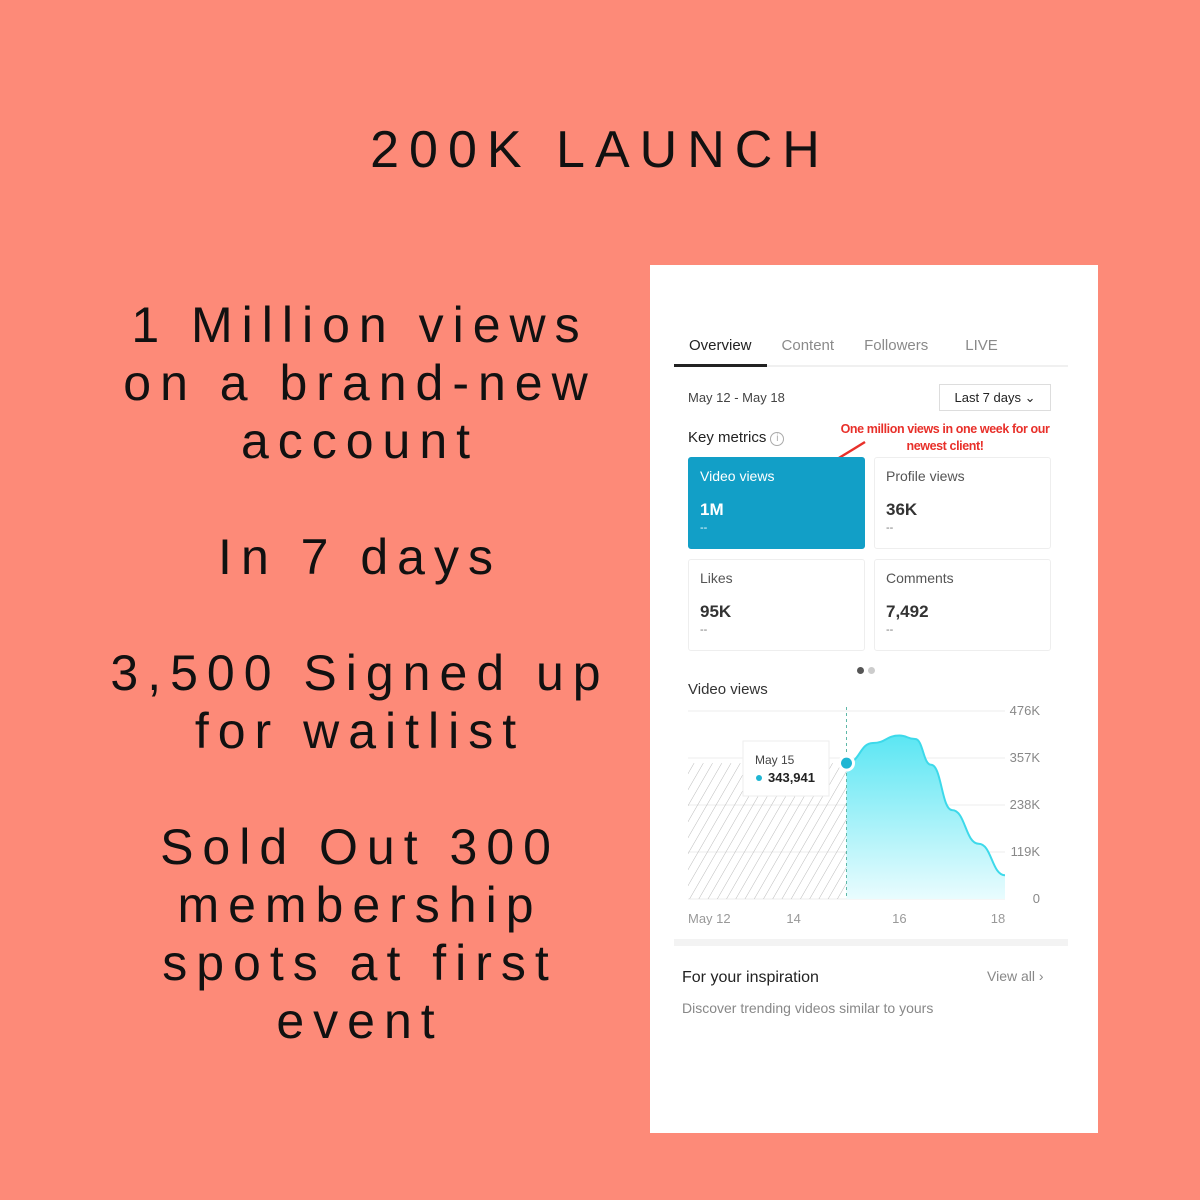 This screenshot has height=1200, width=1200. What do you see at coordinates (750, 977) in the screenshot?
I see `inspiration-title: For your inspiration` at bounding box center [750, 977].